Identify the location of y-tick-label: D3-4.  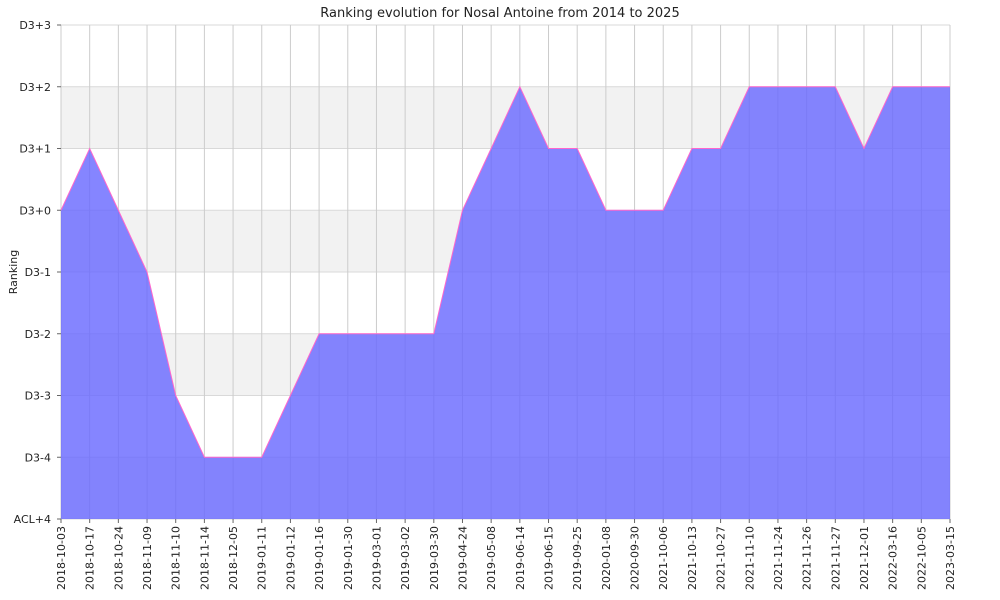
(38, 457).